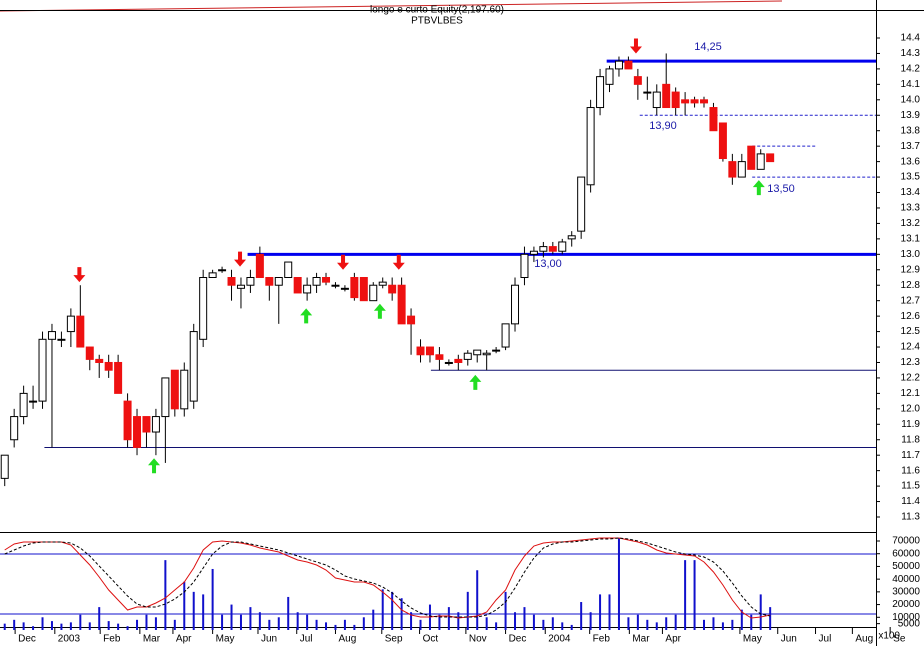  I want to click on x-tick-label: Apr, so click(184, 639).